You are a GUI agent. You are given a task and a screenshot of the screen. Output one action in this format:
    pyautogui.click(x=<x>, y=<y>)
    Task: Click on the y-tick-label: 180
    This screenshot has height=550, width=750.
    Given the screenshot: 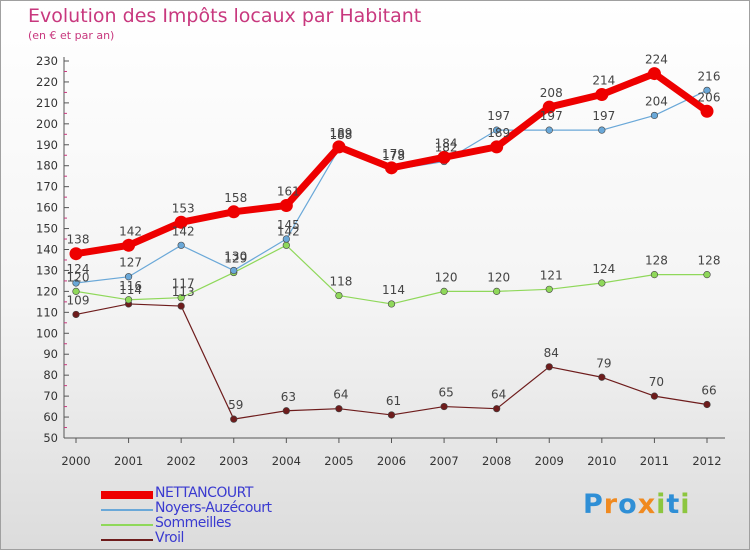 What is the action you would take?
    pyautogui.click(x=47, y=166)
    